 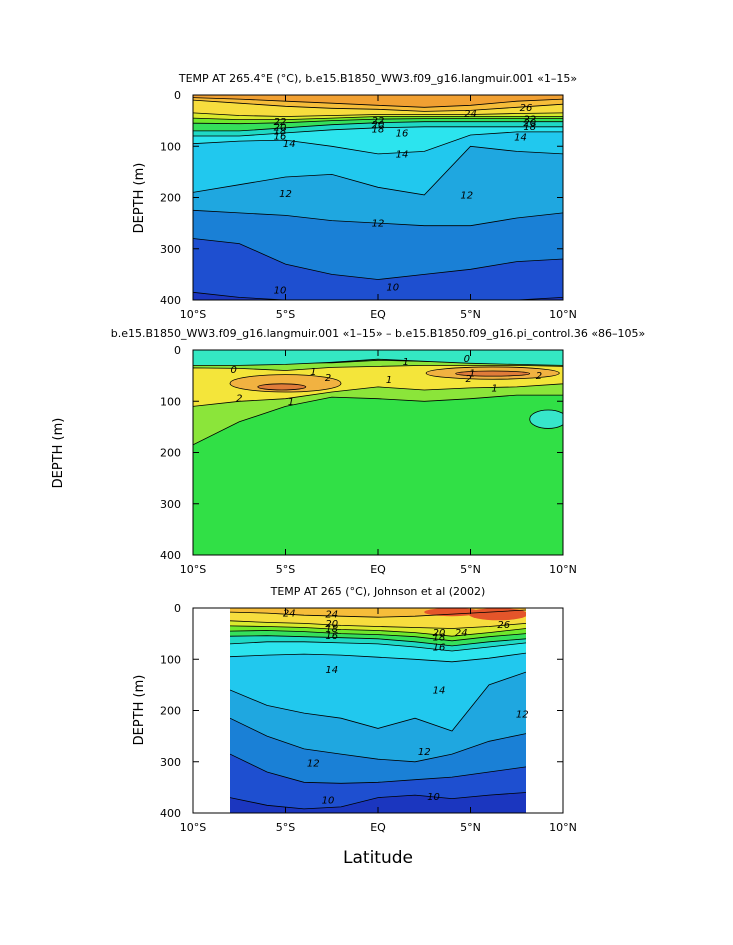 I want to click on x-axis-label: Latitude, so click(x=378, y=858).